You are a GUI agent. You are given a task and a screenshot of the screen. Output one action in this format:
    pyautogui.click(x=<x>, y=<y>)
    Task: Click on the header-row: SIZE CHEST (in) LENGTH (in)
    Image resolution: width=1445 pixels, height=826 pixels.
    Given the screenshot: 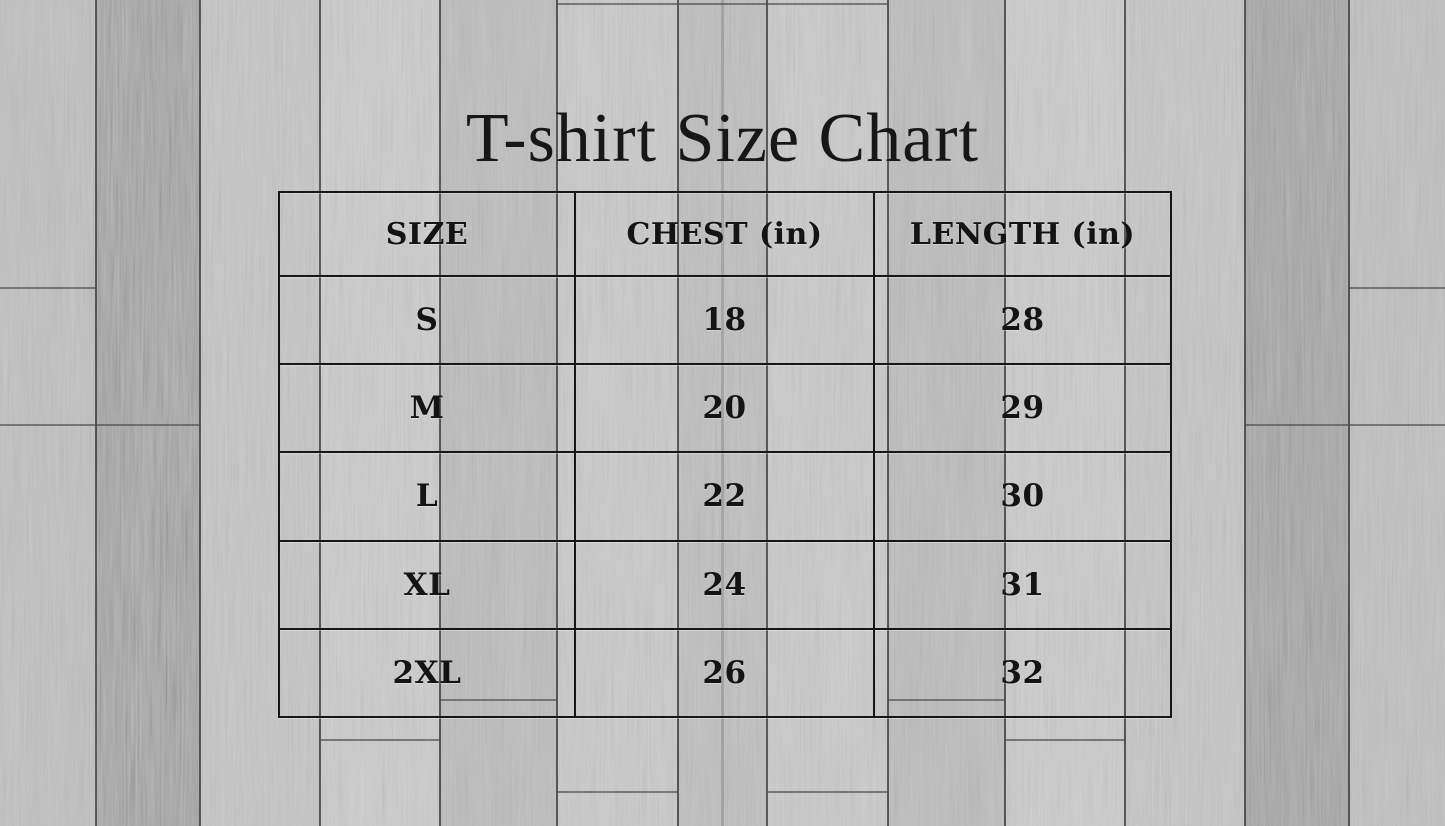 What is the action you would take?
    pyautogui.click(x=725, y=234)
    